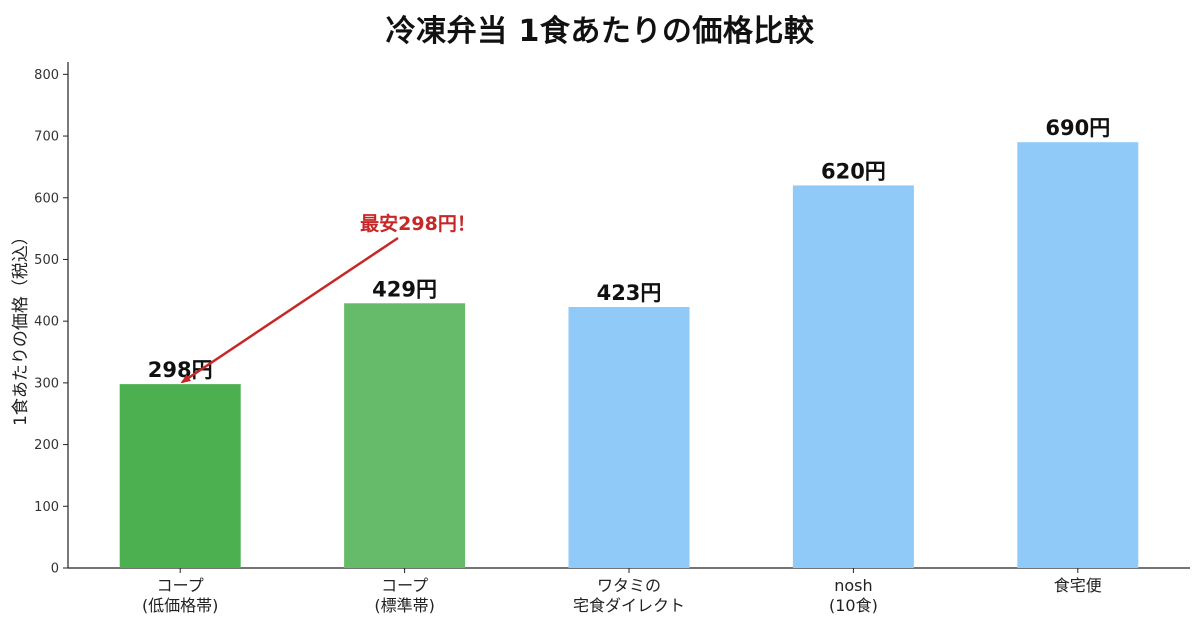  I want to click on y-tick-label: 600, so click(46, 198).